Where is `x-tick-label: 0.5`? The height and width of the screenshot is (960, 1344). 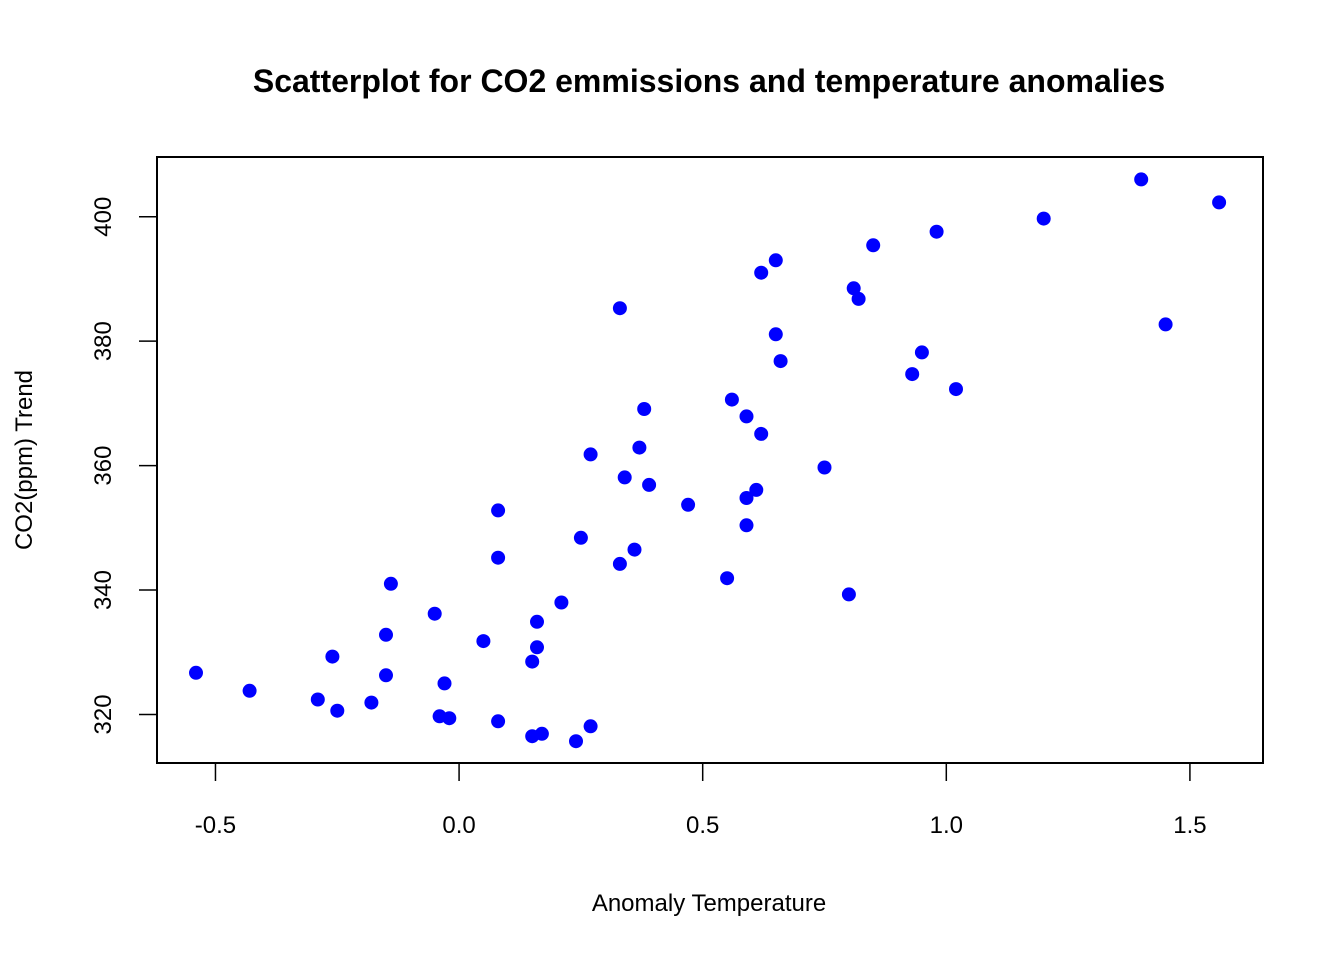 x-tick-label: 0.5 is located at coordinates (702, 825).